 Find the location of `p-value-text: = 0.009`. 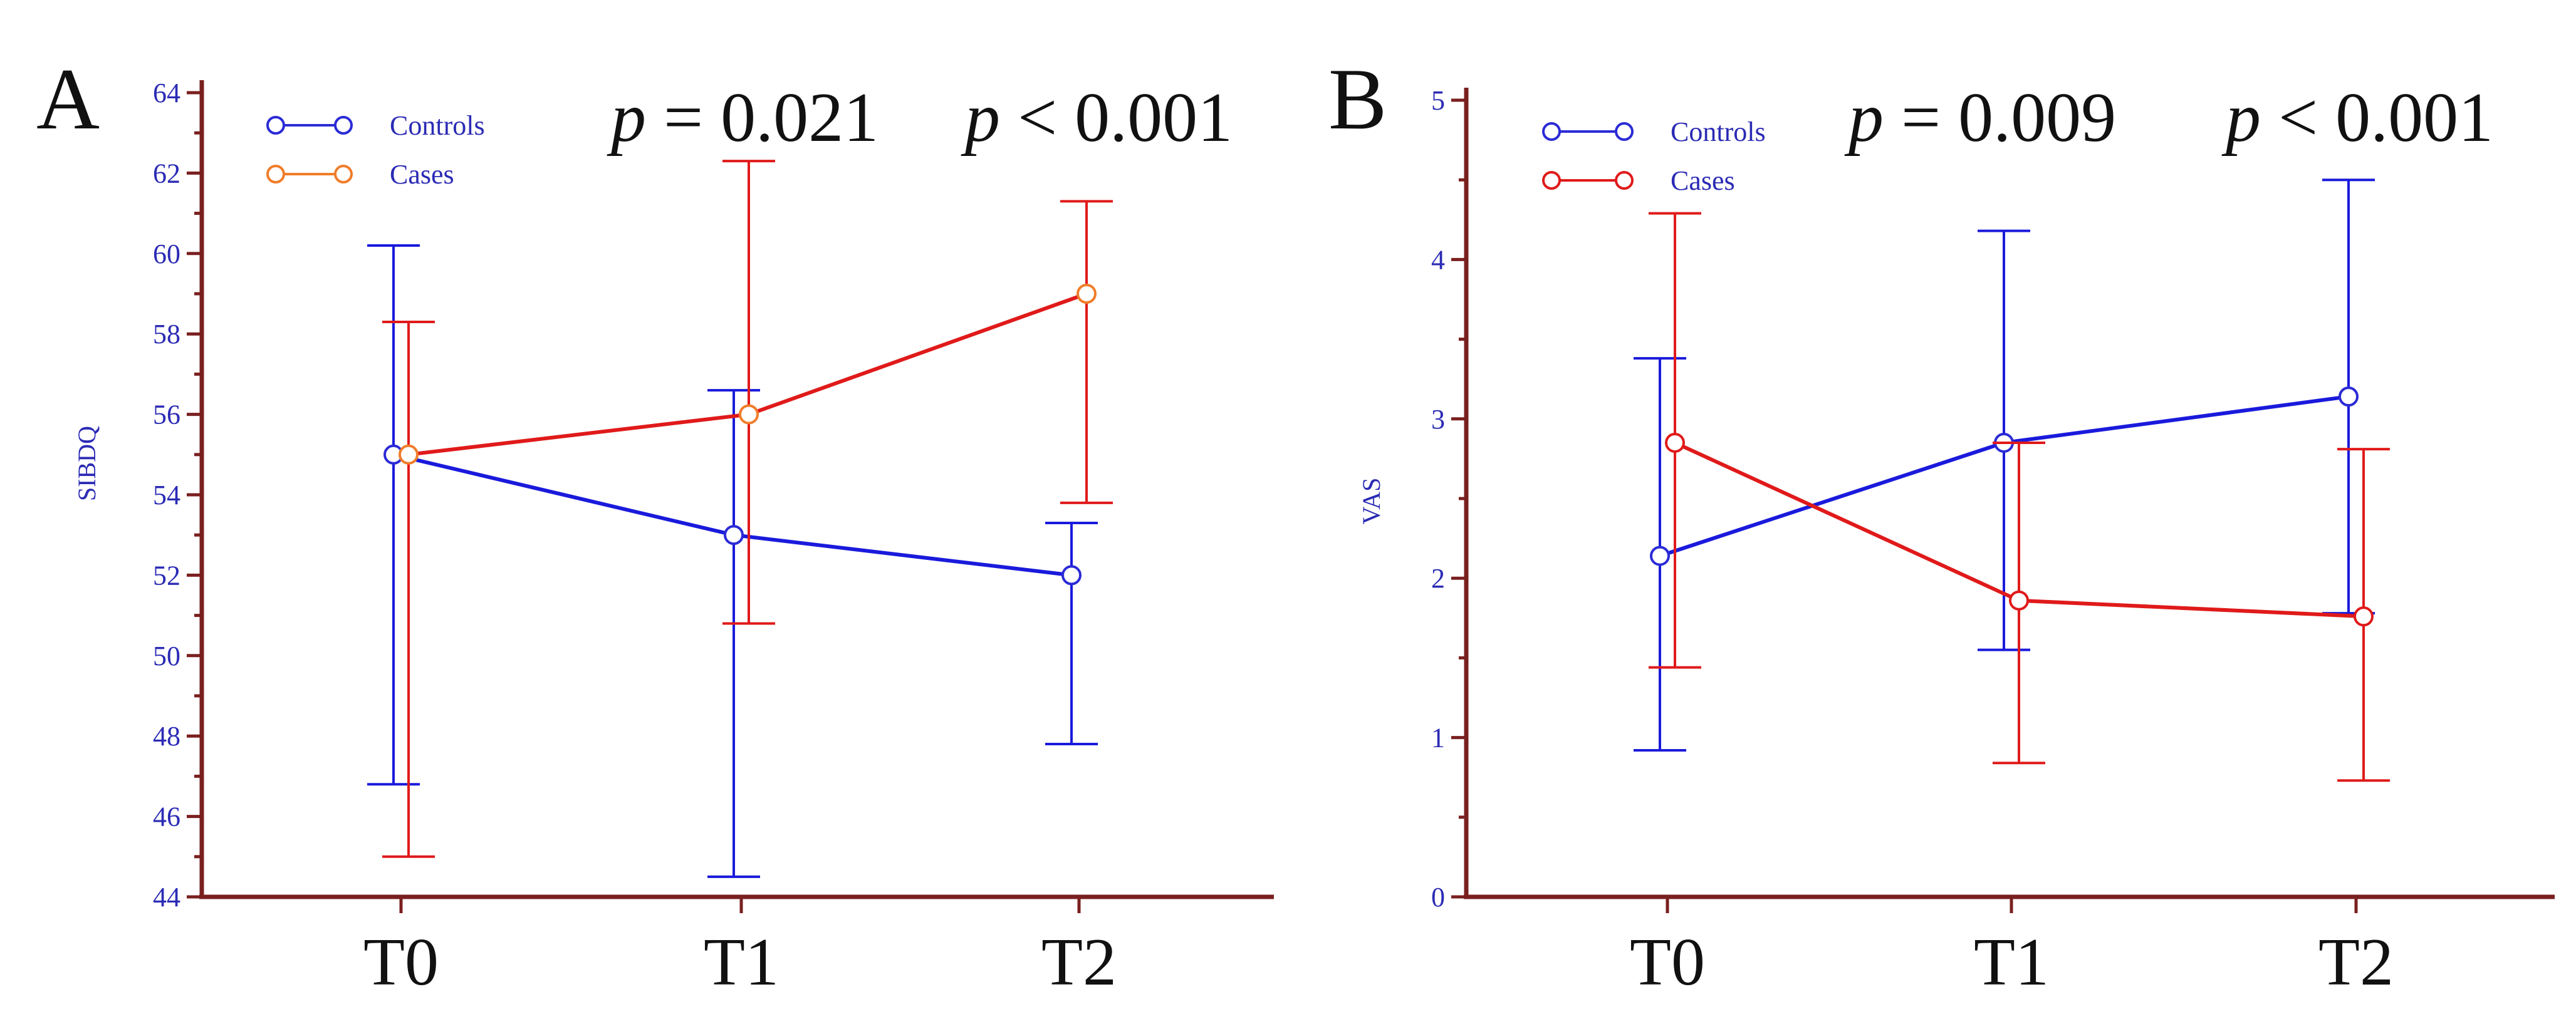

p-value-text: = 0.009 is located at coordinates (2000, 118).